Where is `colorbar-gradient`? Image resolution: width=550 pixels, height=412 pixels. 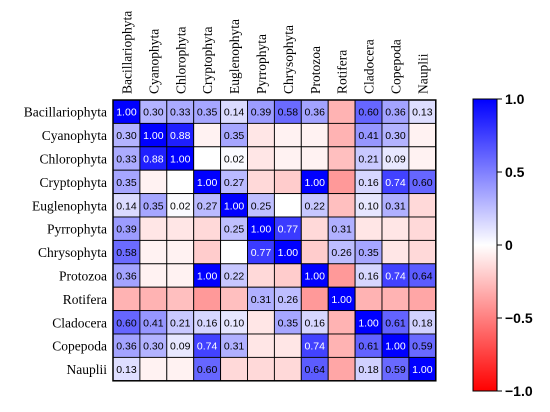 colorbar-gradient is located at coordinates (485, 245).